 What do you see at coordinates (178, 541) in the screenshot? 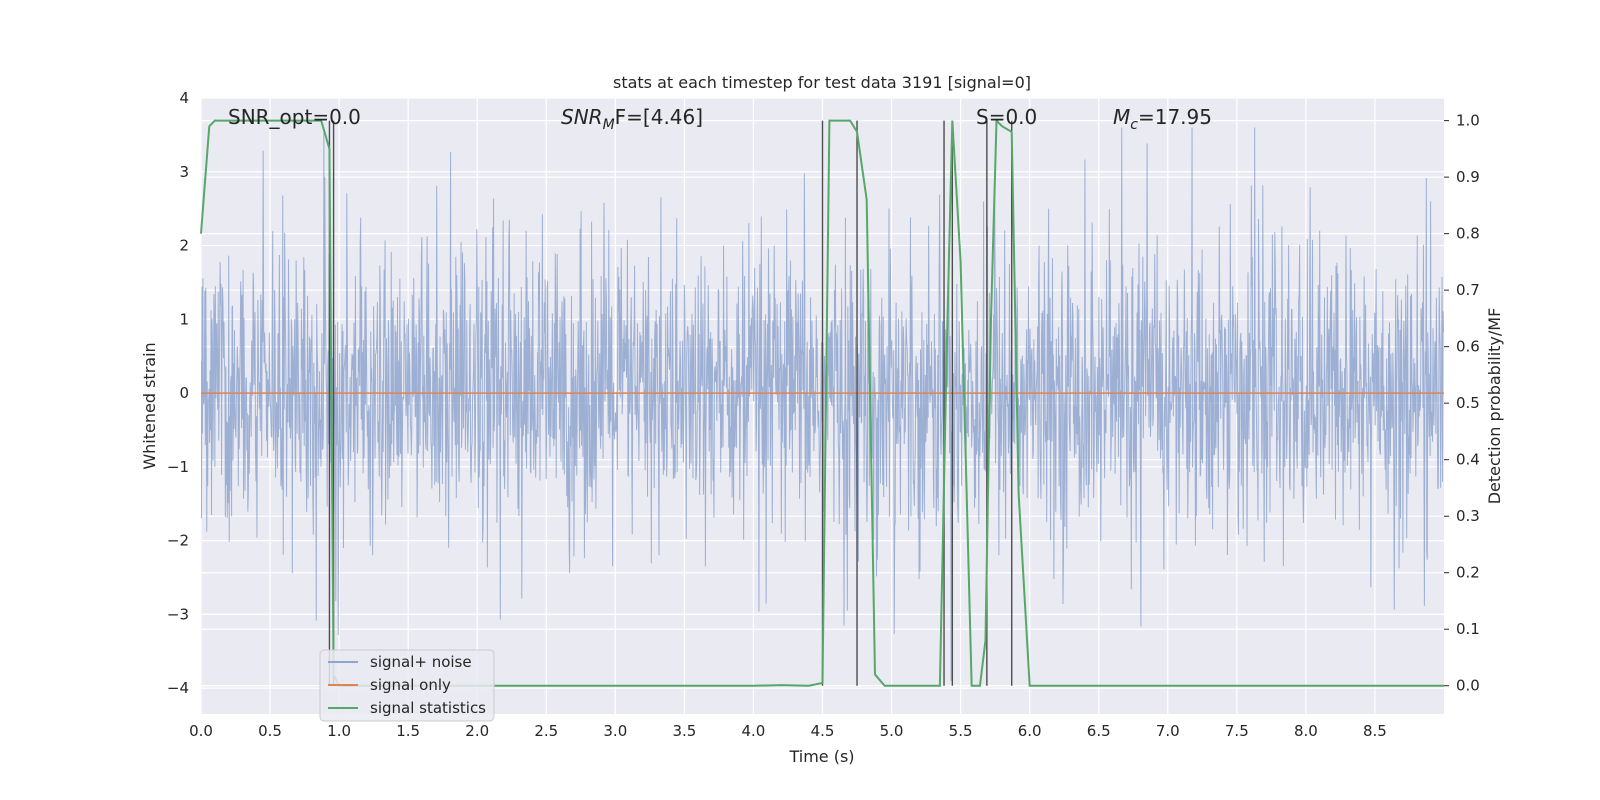
I see `y-tick-label-left: −2` at bounding box center [178, 541].